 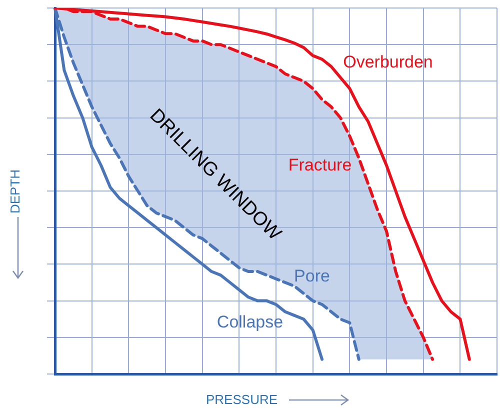 I want to click on series-label: Fracture, so click(x=320, y=165).